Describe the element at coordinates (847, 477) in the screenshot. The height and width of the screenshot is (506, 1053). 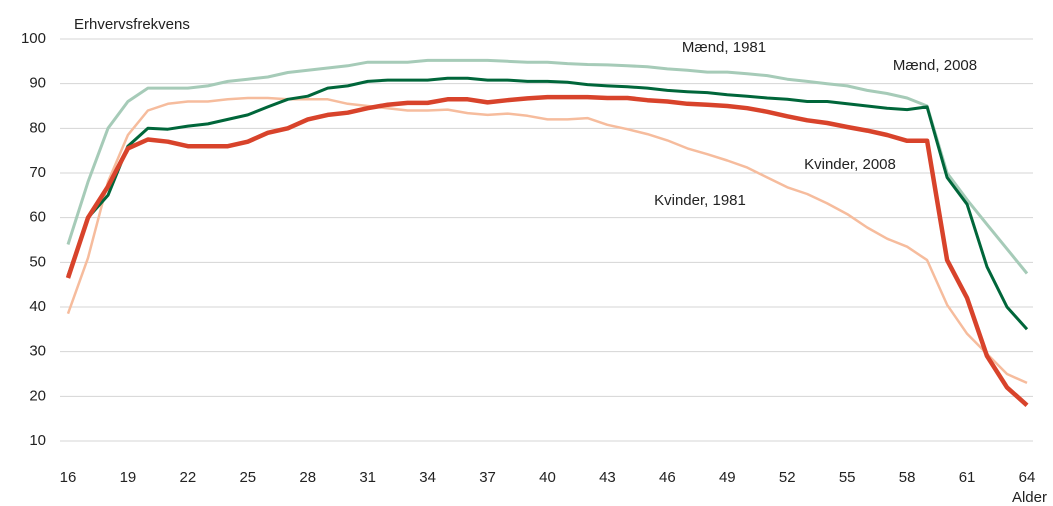
I see `x-tick-label: 55` at that location.